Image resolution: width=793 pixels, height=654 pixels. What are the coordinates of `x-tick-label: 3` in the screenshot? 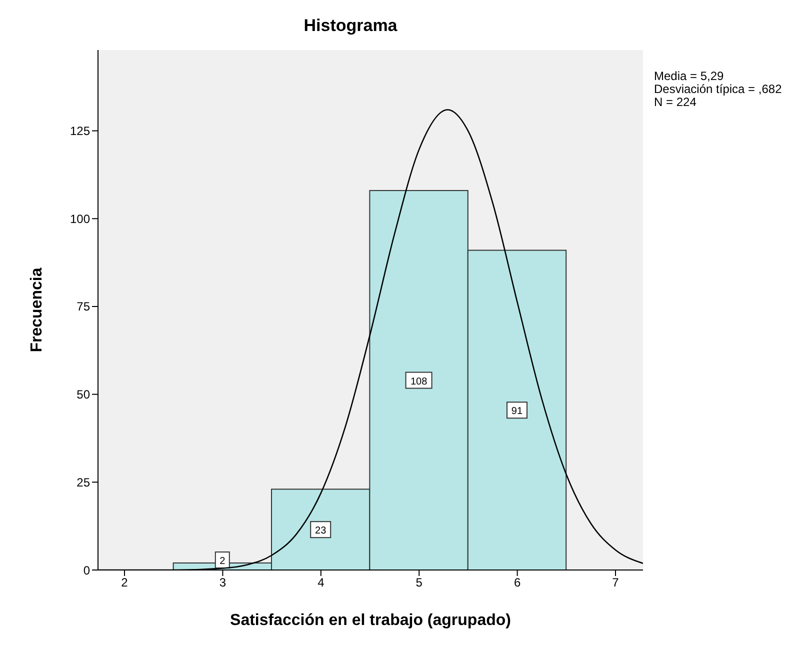 It's located at (222, 583).